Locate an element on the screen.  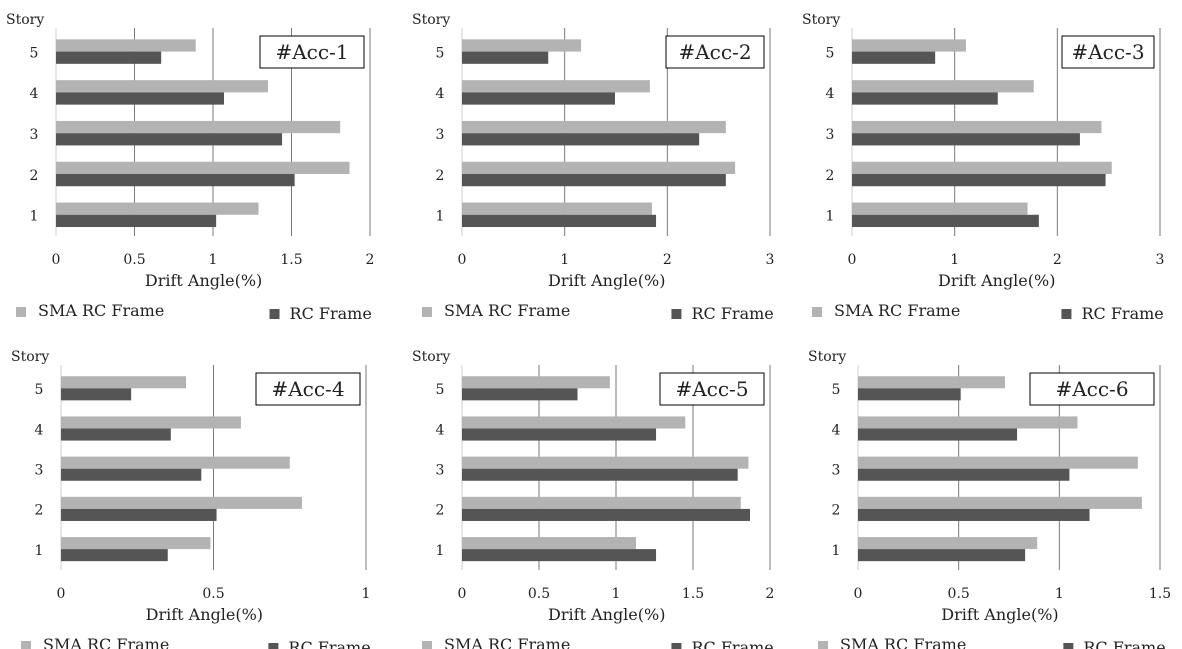
panel-label: #Acc-6 is located at coordinates (1091, 389).